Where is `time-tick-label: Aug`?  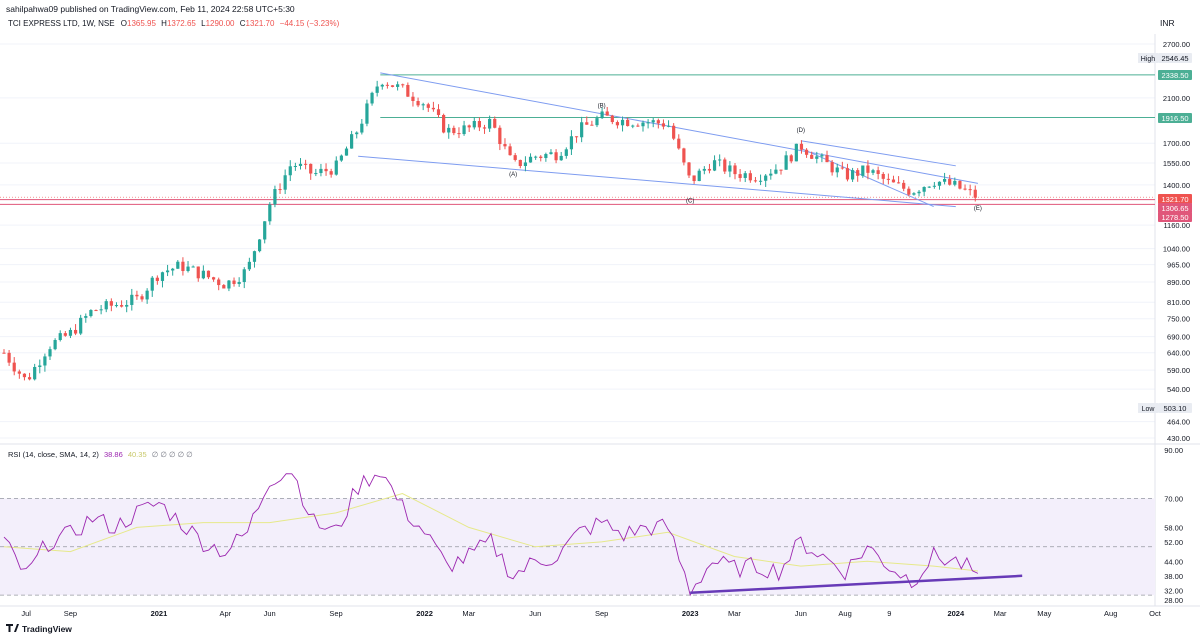 time-tick-label: Aug is located at coordinates (1110, 613).